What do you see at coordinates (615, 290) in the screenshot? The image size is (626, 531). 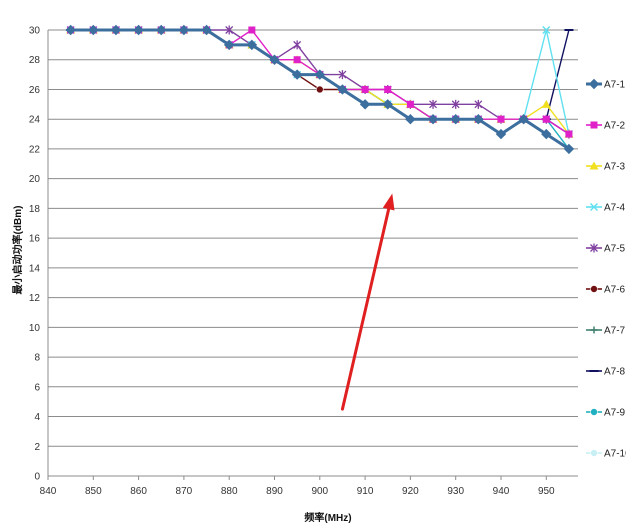 I see `legend-label: A7-6` at bounding box center [615, 290].